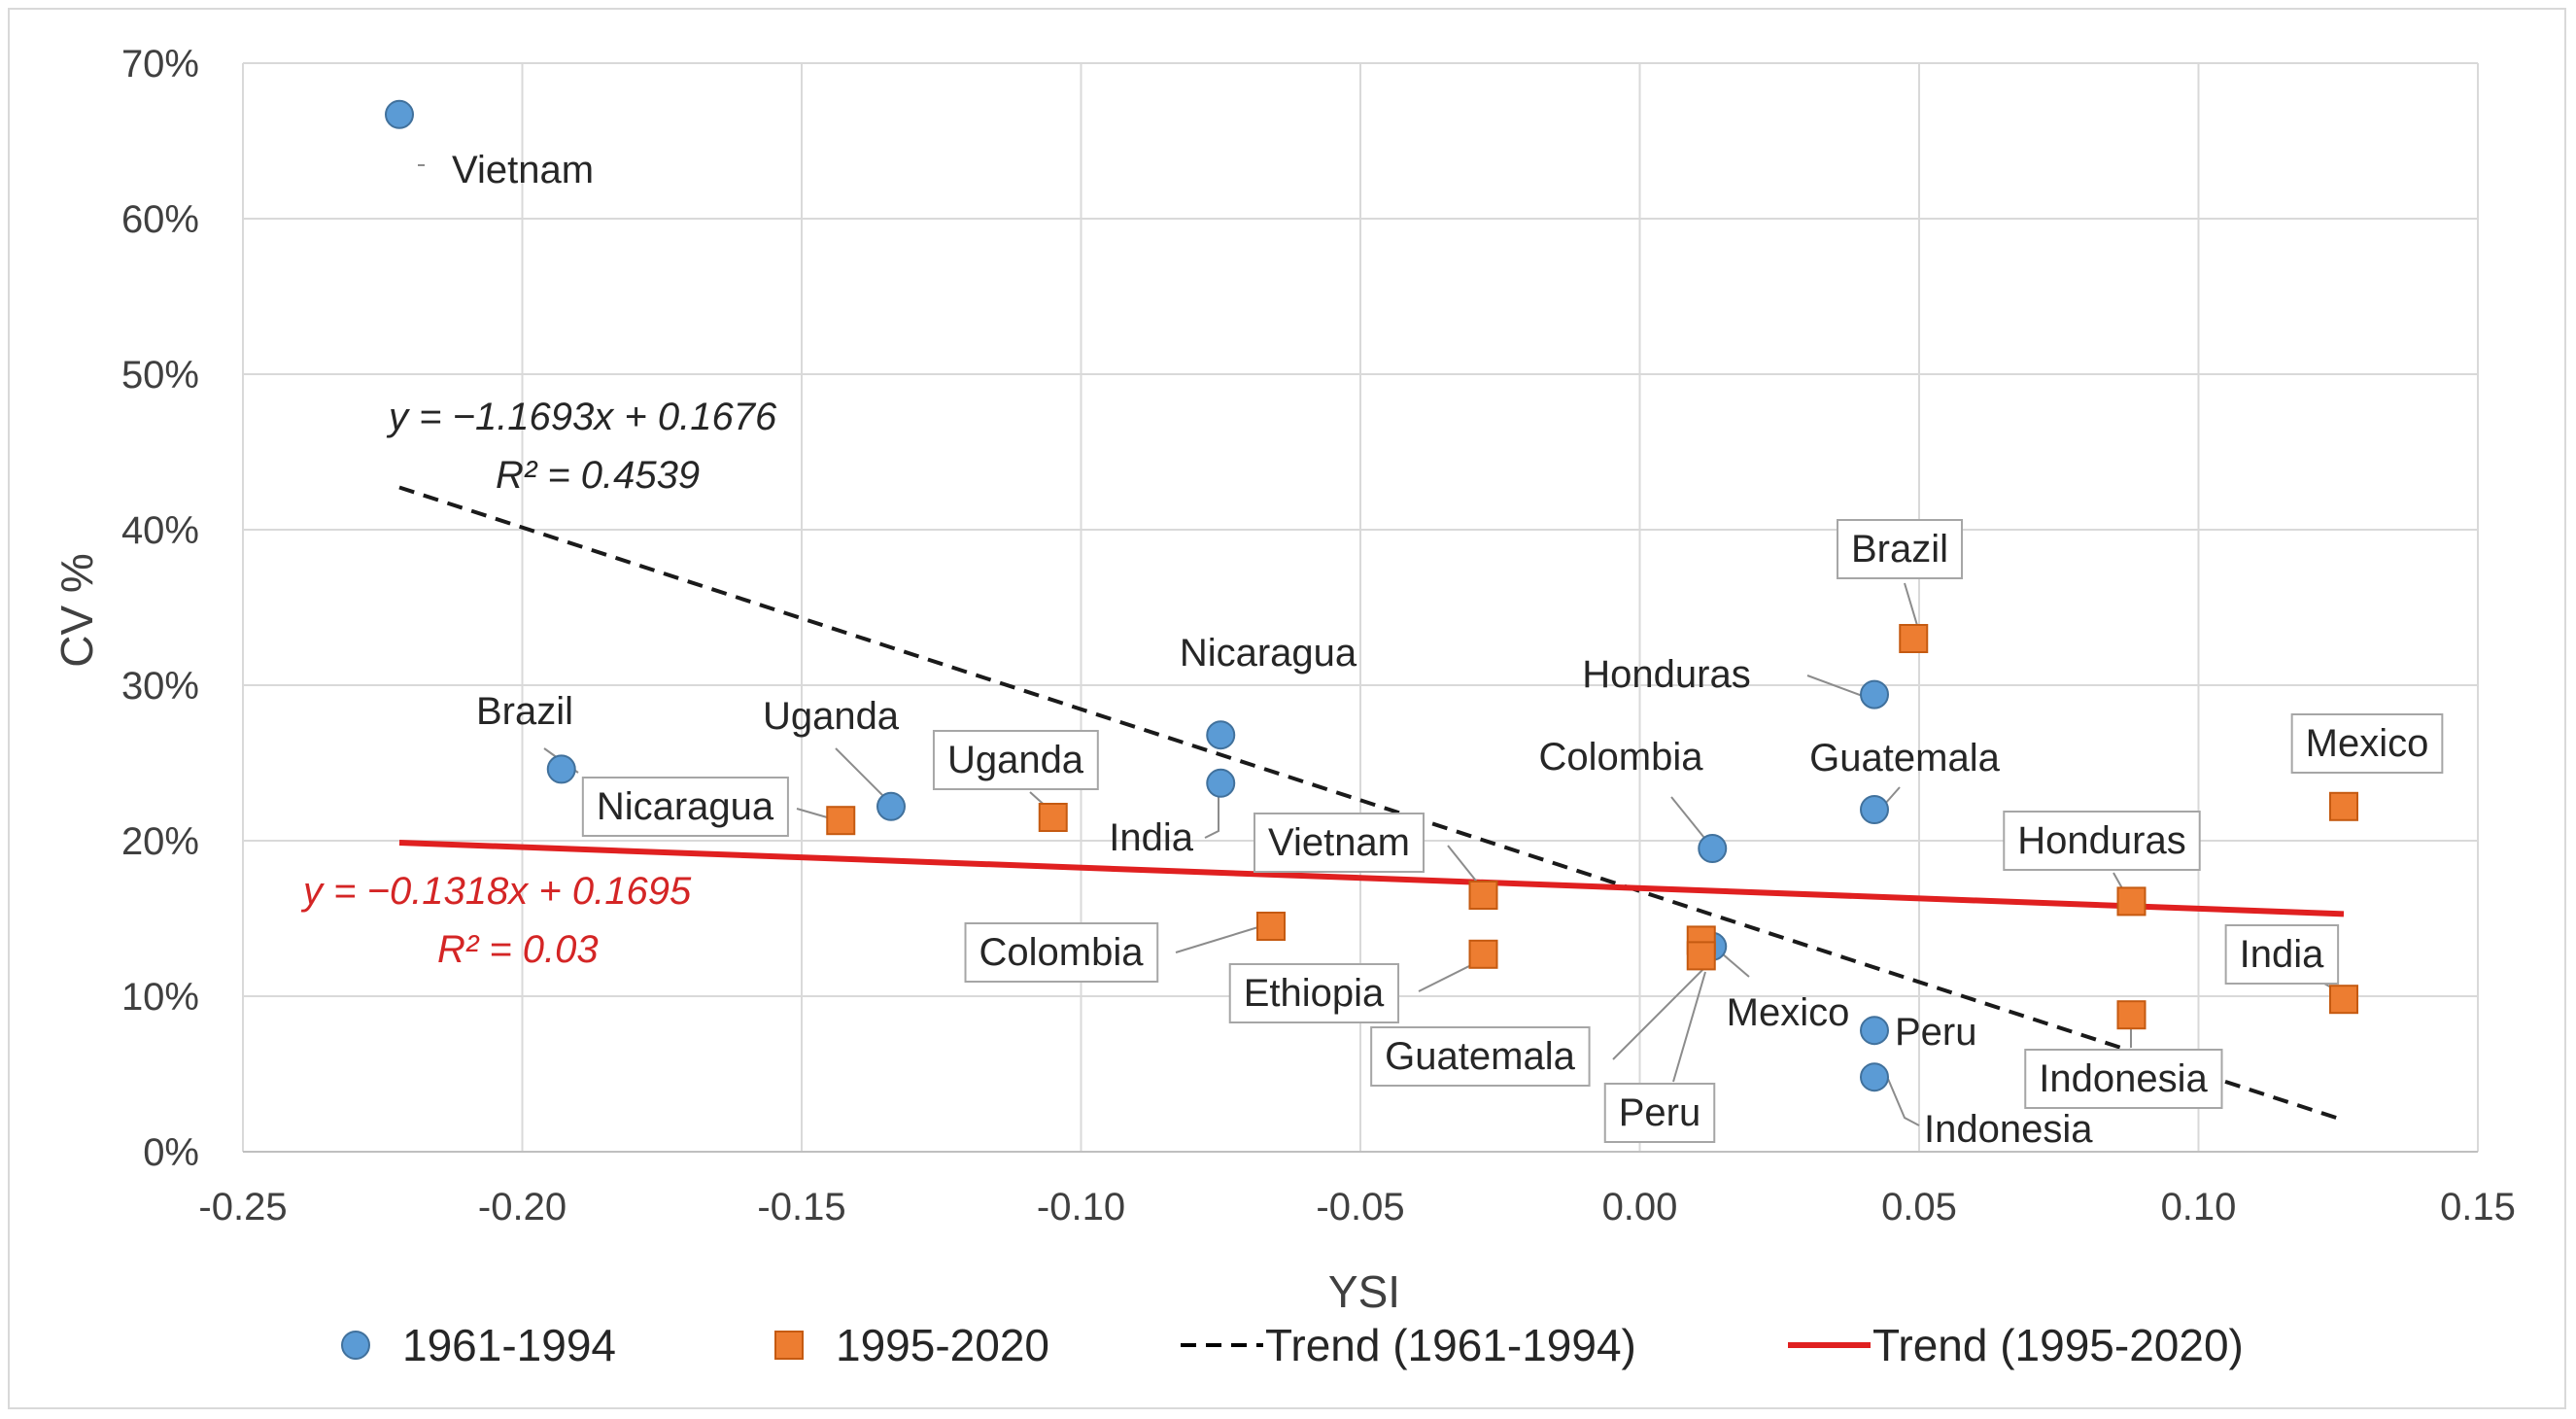 This screenshot has width=2576, height=1419. Describe the element at coordinates (1837, 687) in the screenshot. I see `leader-1961-1994-honduras` at that location.